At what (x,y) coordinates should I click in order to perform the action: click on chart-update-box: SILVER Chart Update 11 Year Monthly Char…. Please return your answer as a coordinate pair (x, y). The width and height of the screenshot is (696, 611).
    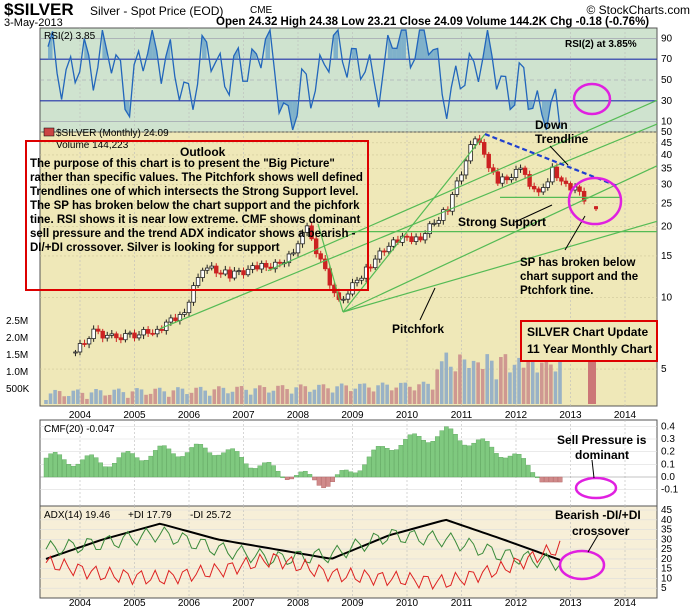
    Looking at the image, I should click on (589, 341).